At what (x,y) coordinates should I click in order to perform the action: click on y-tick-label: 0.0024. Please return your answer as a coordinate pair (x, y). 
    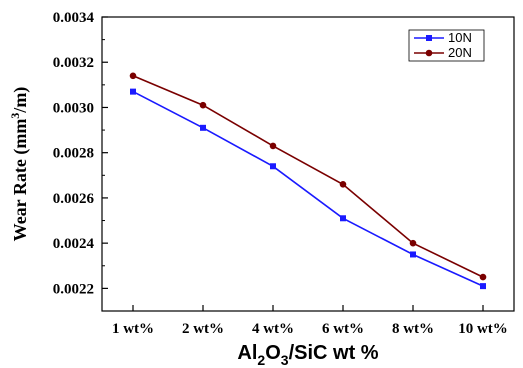
    Looking at the image, I should click on (74, 244).